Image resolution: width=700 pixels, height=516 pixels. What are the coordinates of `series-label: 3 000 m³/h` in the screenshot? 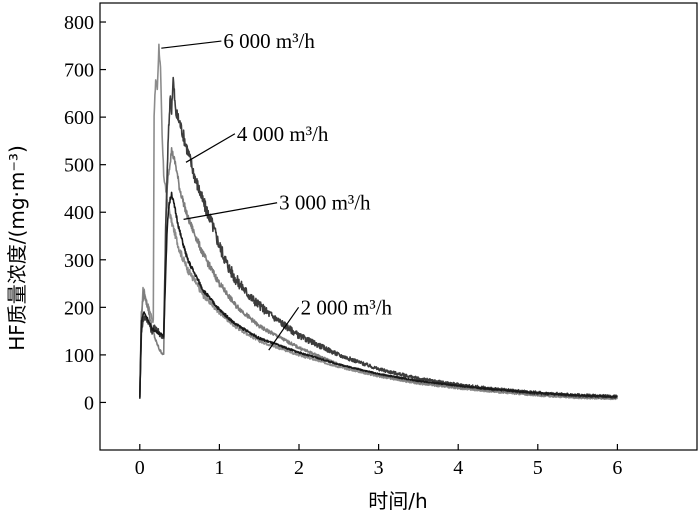 It's located at (325, 203).